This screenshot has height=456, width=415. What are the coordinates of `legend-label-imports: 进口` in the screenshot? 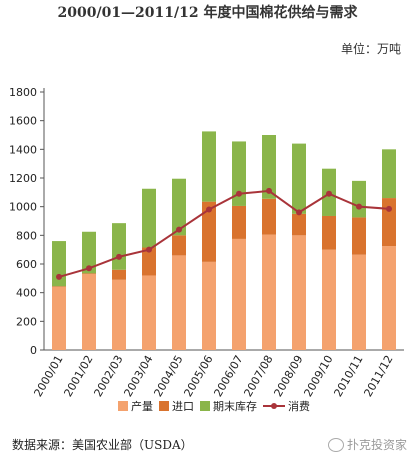 It's located at (183, 406).